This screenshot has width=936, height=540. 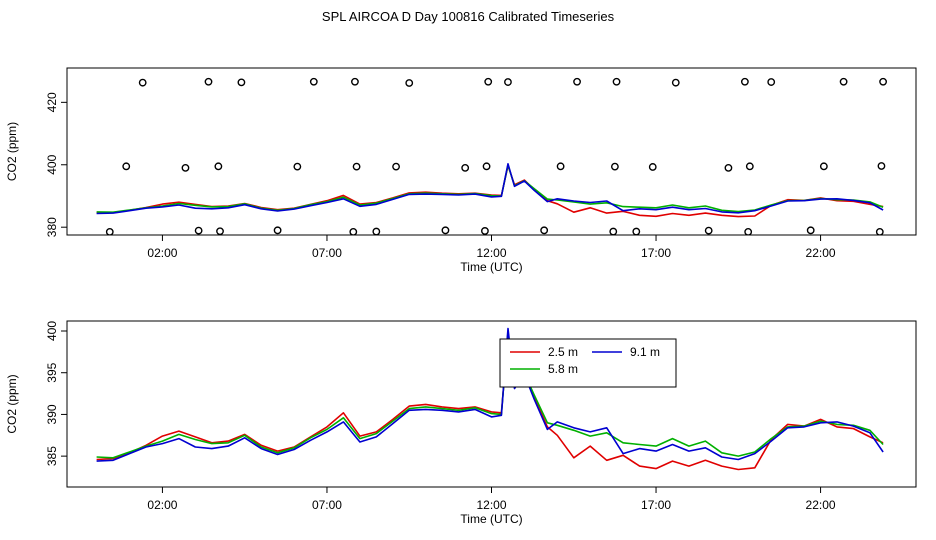 I want to click on legend-label: 5.8 m, so click(x=563, y=369).